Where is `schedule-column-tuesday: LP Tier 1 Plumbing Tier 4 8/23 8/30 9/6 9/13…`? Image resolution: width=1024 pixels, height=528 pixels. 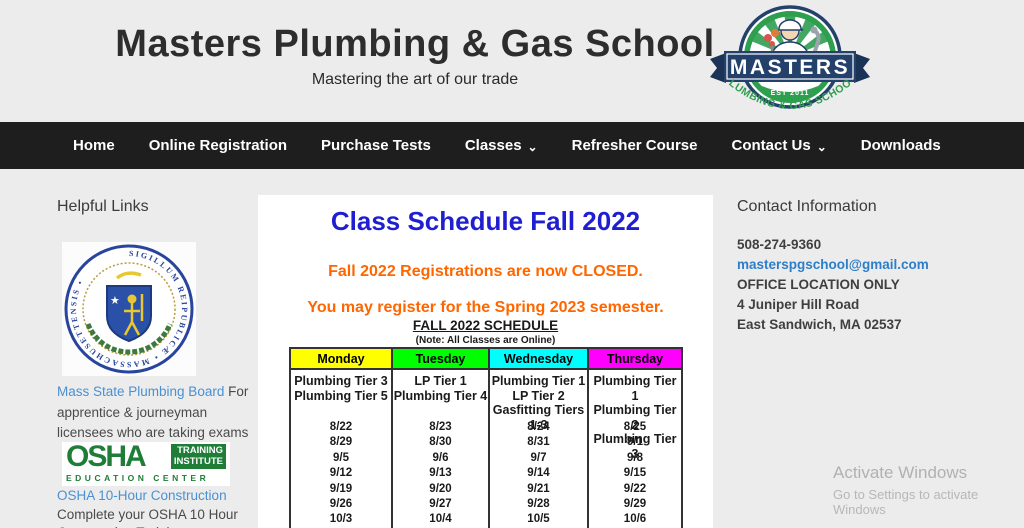 schedule-column-tuesday: LP Tier 1 Plumbing Tier 4 8/23 8/30 9/6 9/13… is located at coordinates (440, 448).